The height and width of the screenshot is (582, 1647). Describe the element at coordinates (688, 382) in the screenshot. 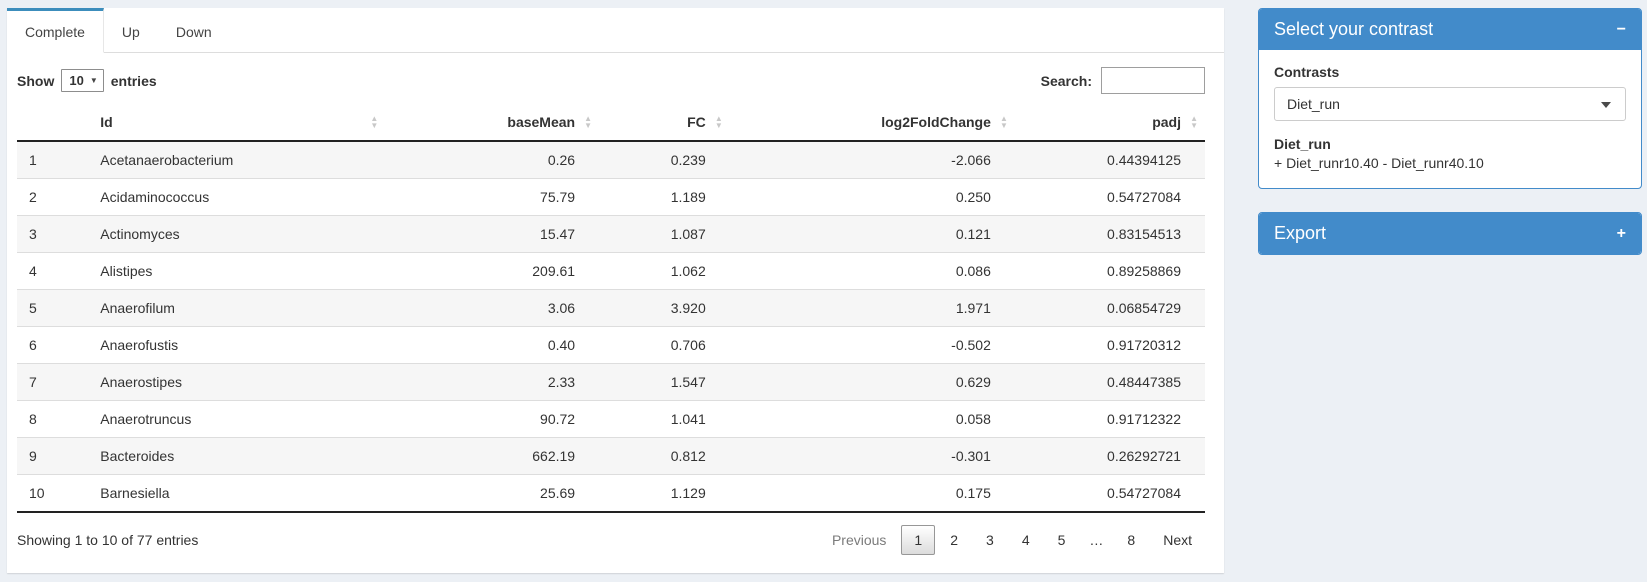

I see `cell-fc: 1.547` at that location.